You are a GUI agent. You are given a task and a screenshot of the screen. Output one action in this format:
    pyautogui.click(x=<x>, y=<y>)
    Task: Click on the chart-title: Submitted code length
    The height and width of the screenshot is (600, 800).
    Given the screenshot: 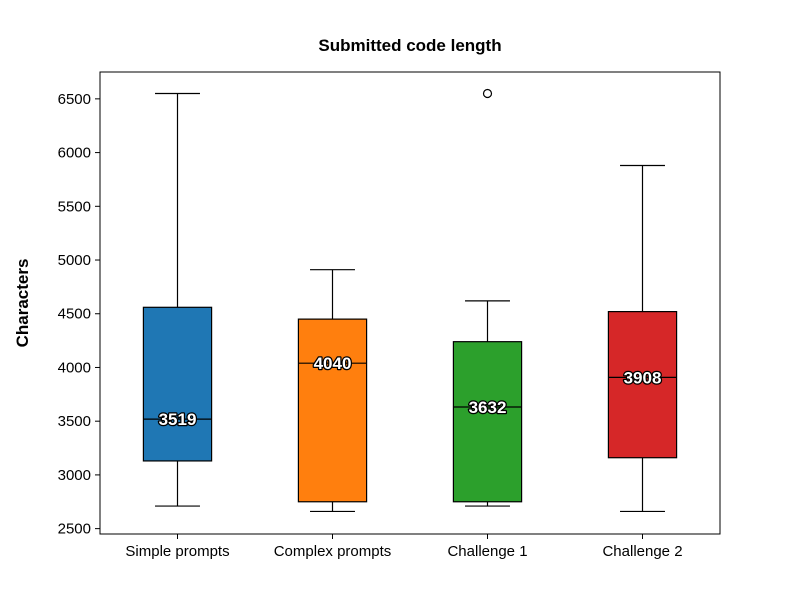 What is the action you would take?
    pyautogui.click(x=409, y=45)
    